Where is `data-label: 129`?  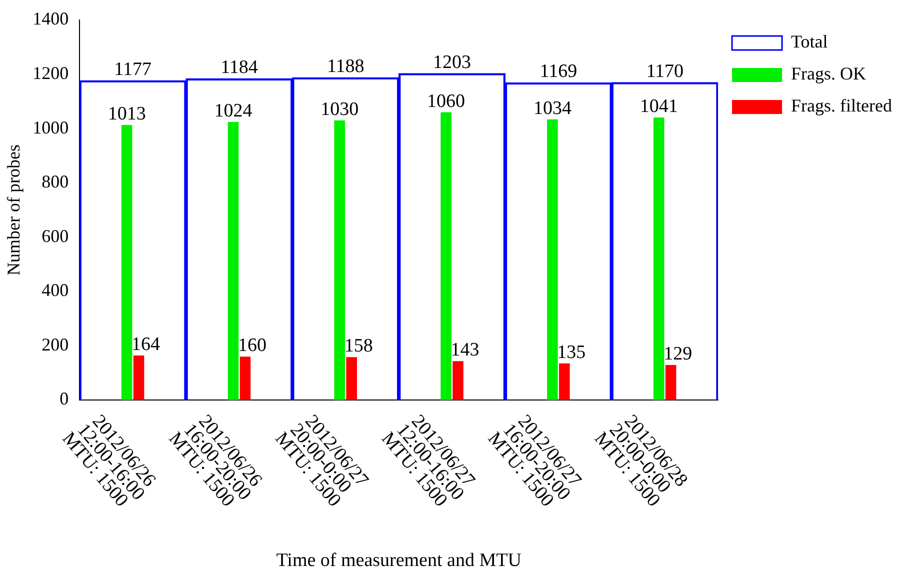
data-label: 129 is located at coordinates (678, 353).